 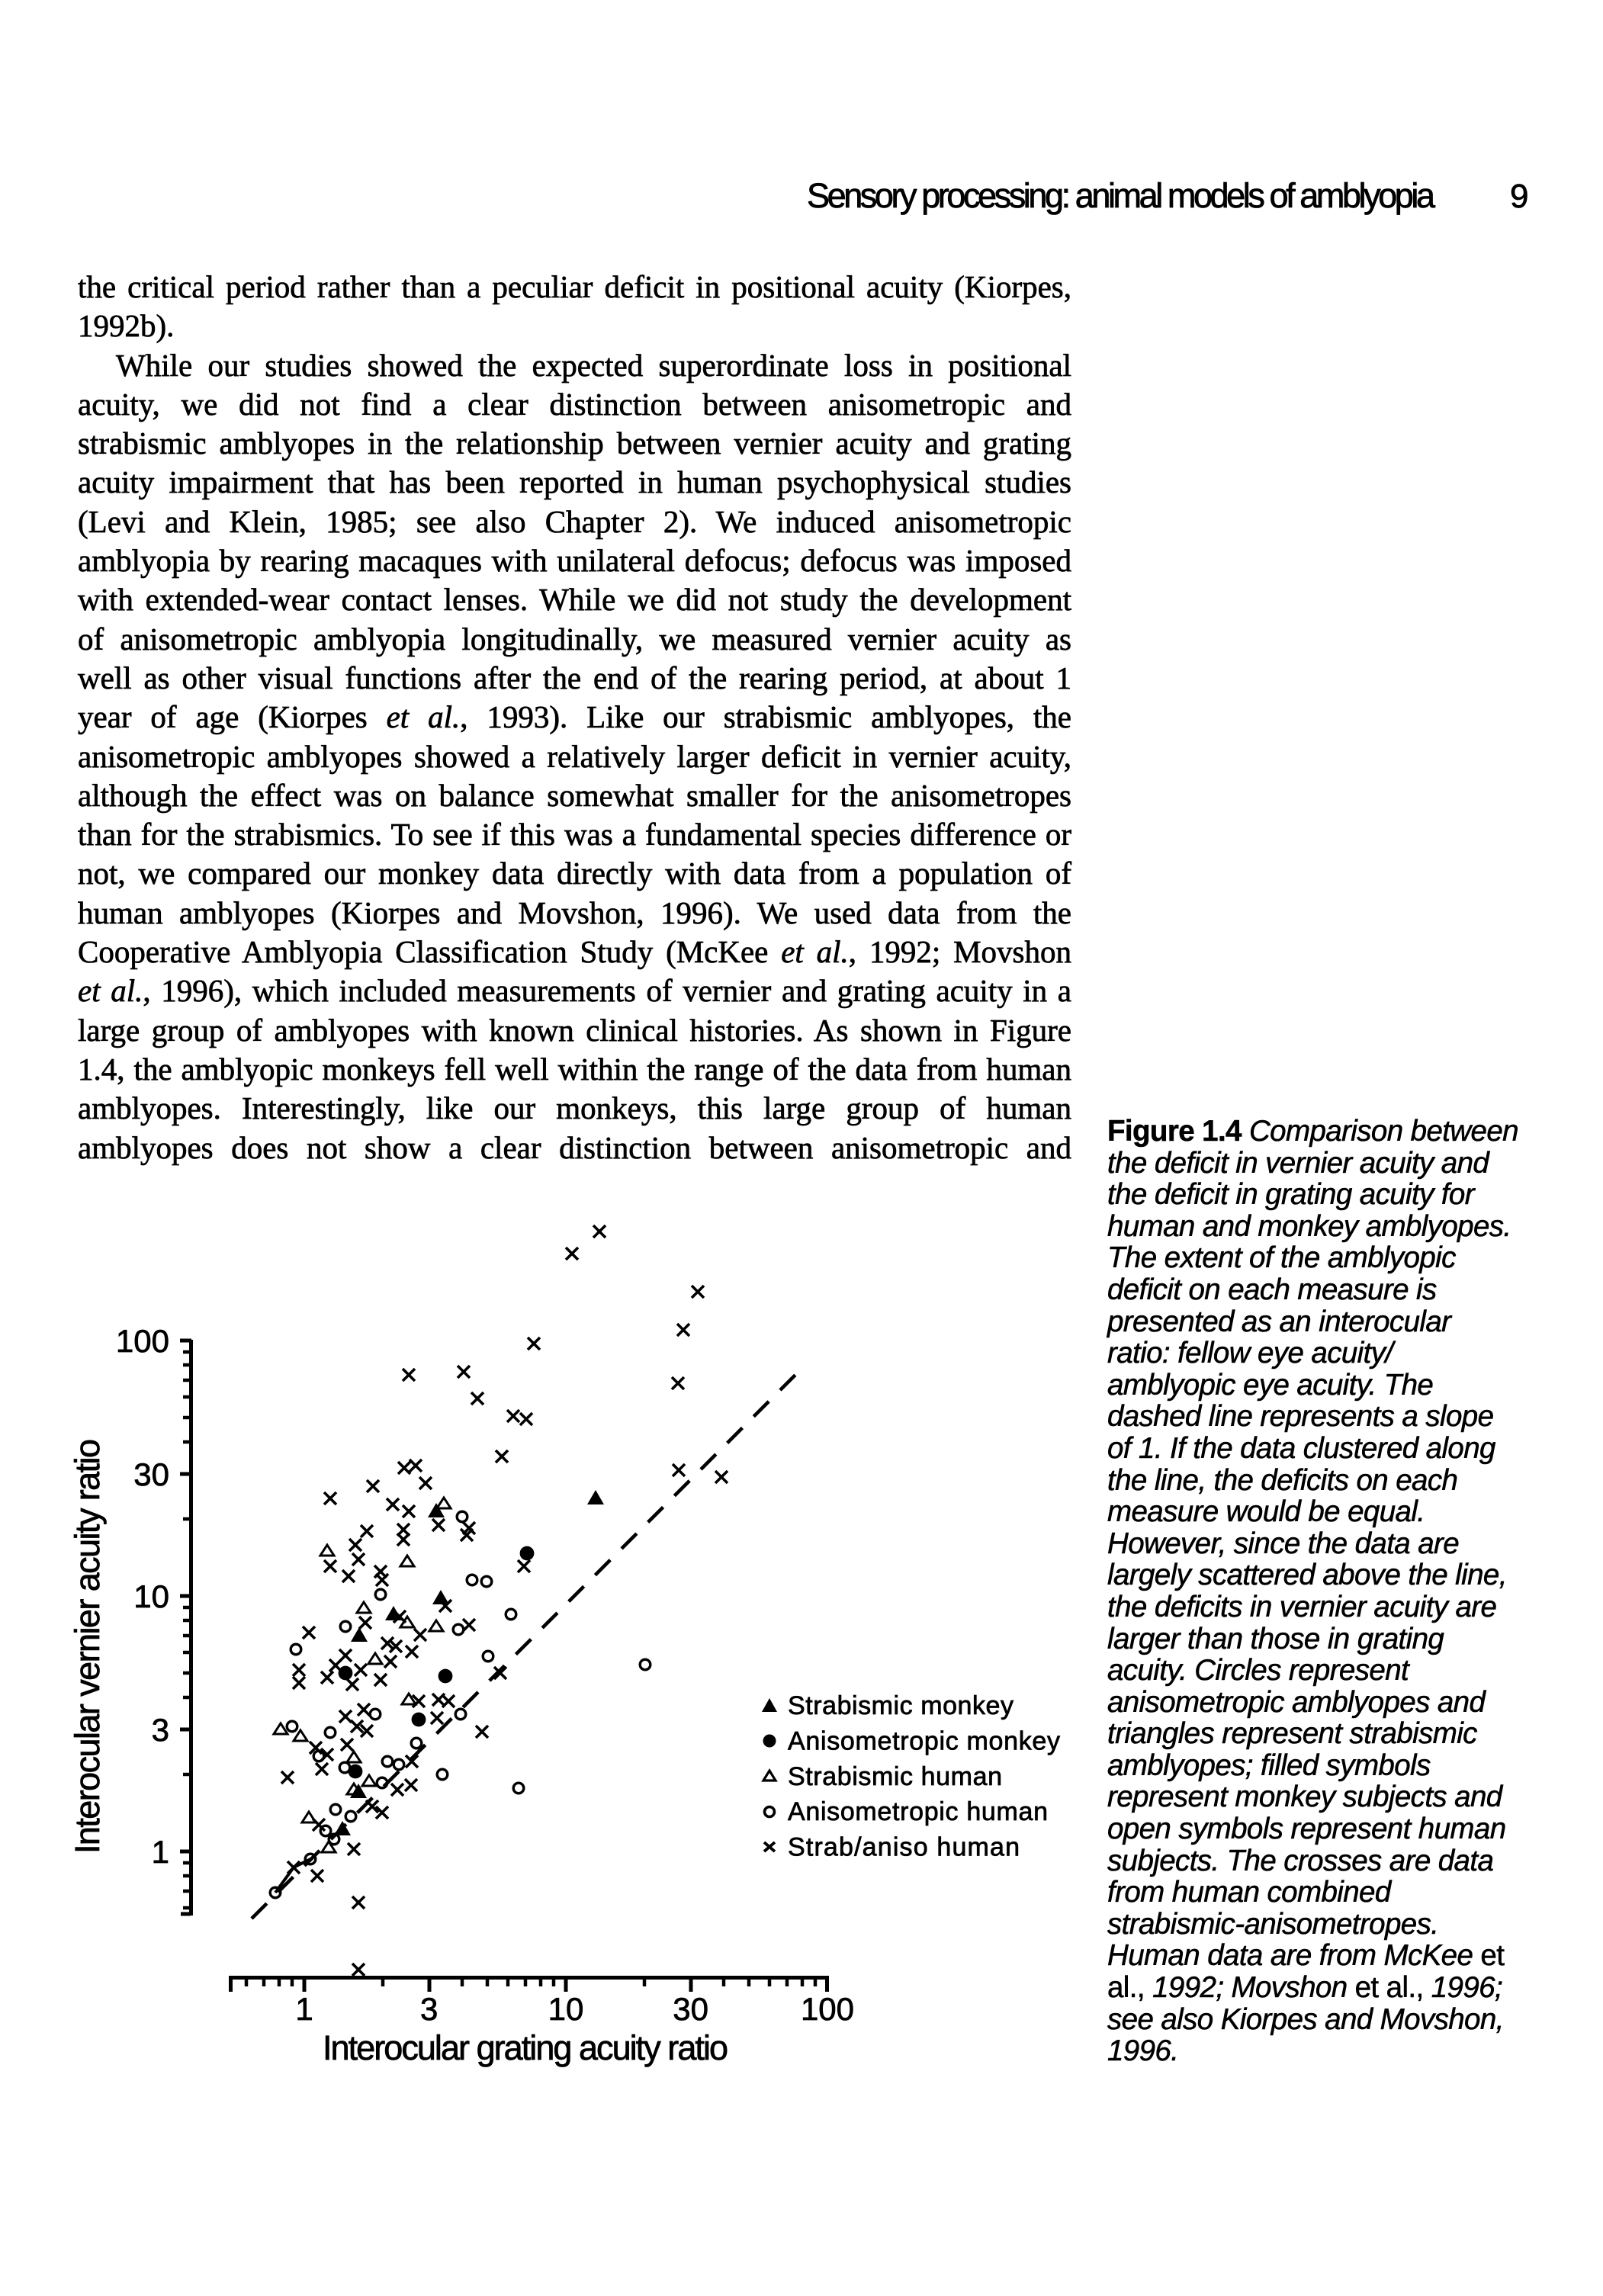 What do you see at coordinates (924, 1740) in the screenshot?
I see `svg-text: Anisometropic monkey` at bounding box center [924, 1740].